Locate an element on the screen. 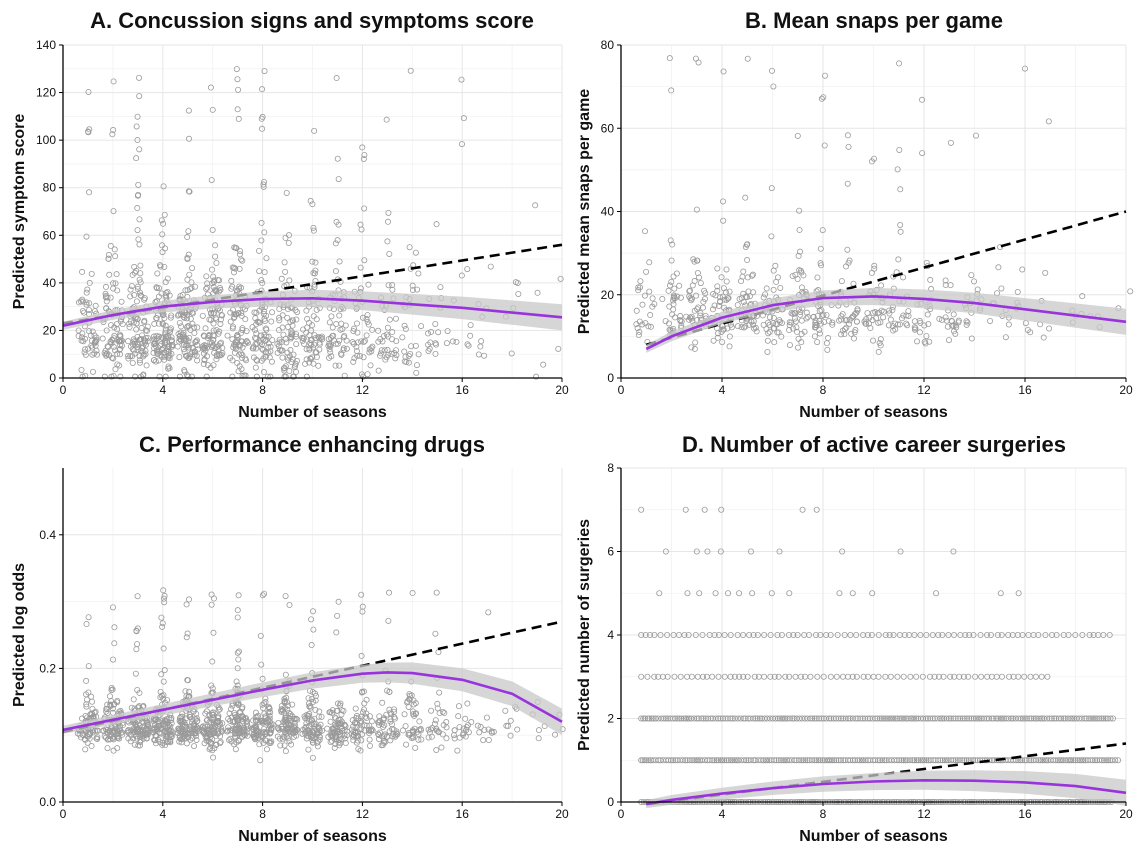 This screenshot has height=843, width=1135. x-axis-label: Number of seasons is located at coordinates (312, 412).